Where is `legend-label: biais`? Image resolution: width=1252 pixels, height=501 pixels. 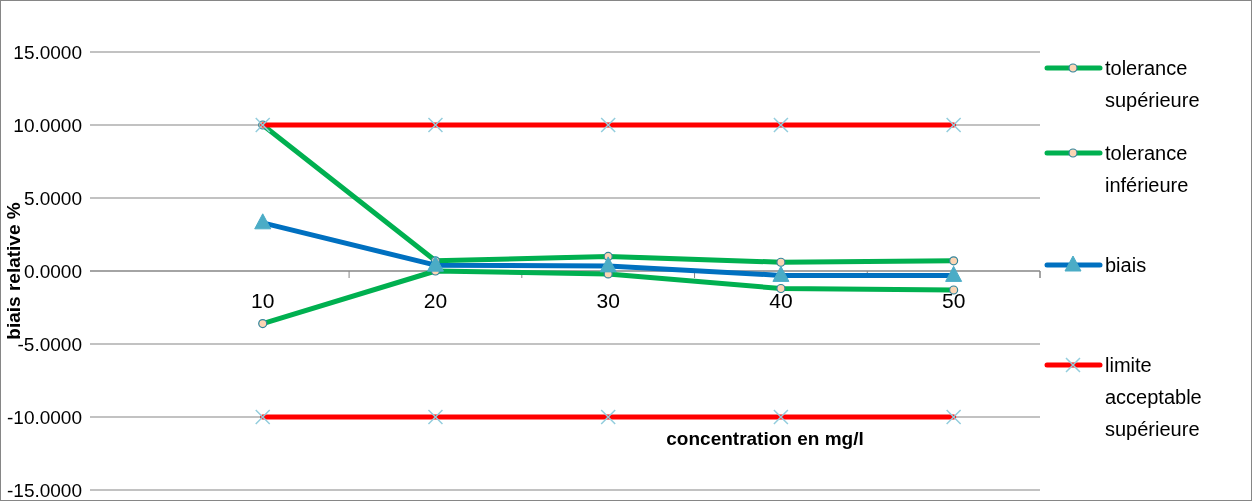
legend-label: biais is located at coordinates (1126, 265).